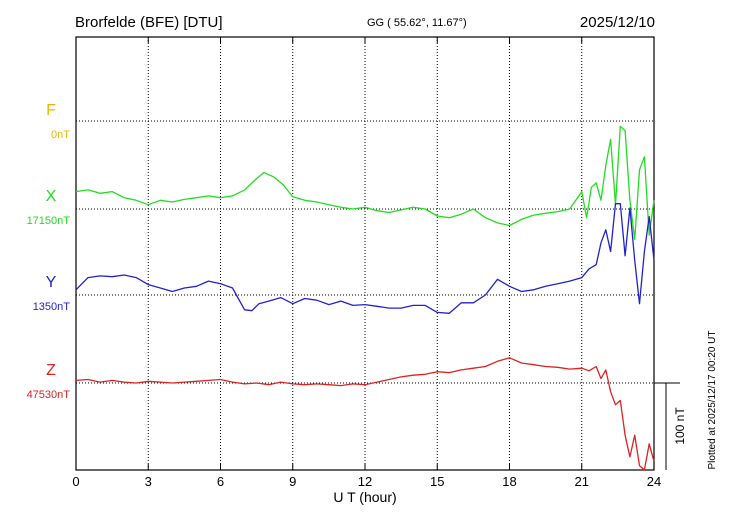 This screenshot has height=520, width=730. I want to click on series-name-y: Y, so click(51, 282).